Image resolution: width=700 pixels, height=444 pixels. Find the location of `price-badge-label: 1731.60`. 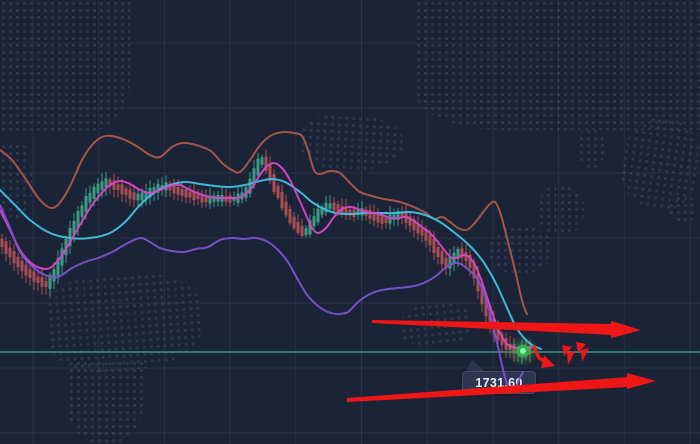

price-badge-label: 1731.60 is located at coordinates (499, 382).